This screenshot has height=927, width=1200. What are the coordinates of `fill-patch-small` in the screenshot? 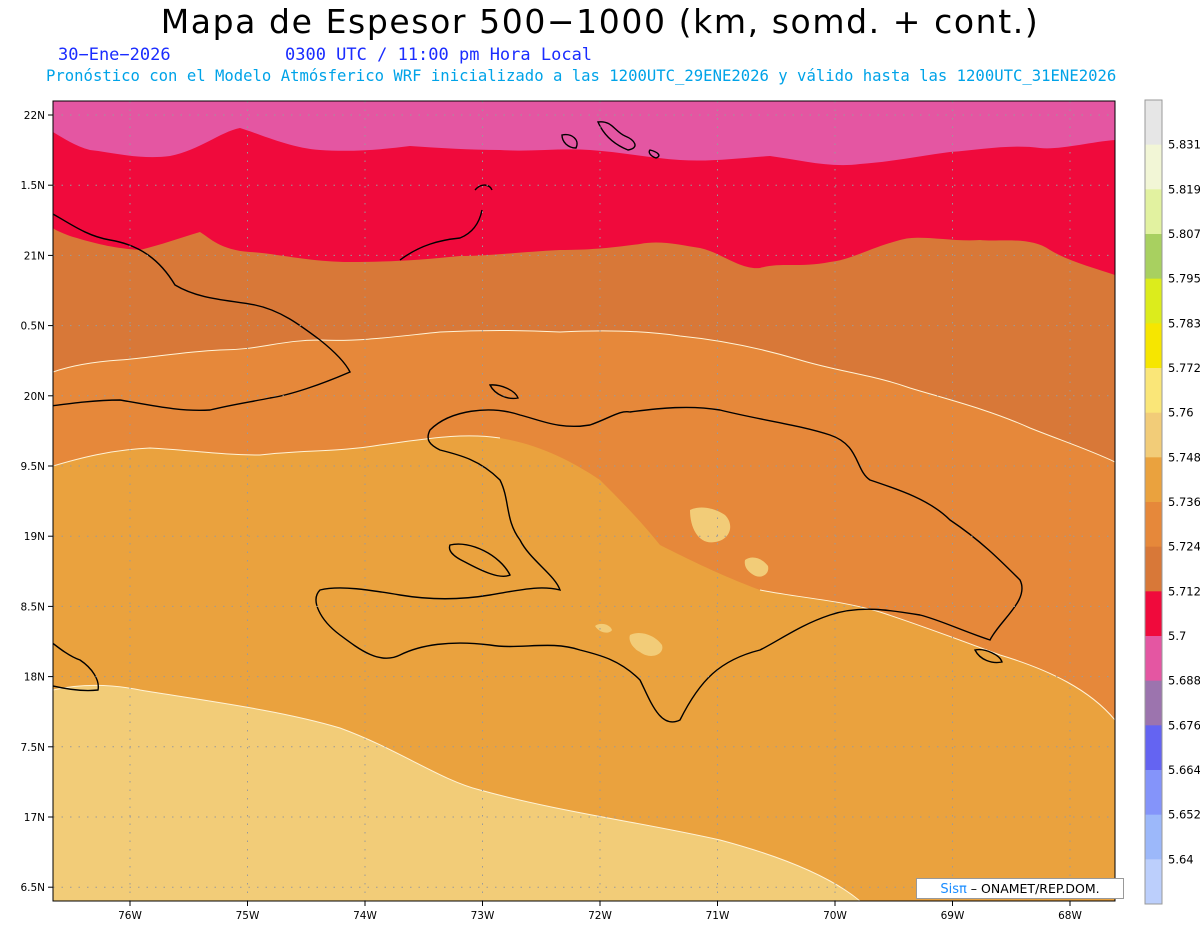 It's located at (603, 628).